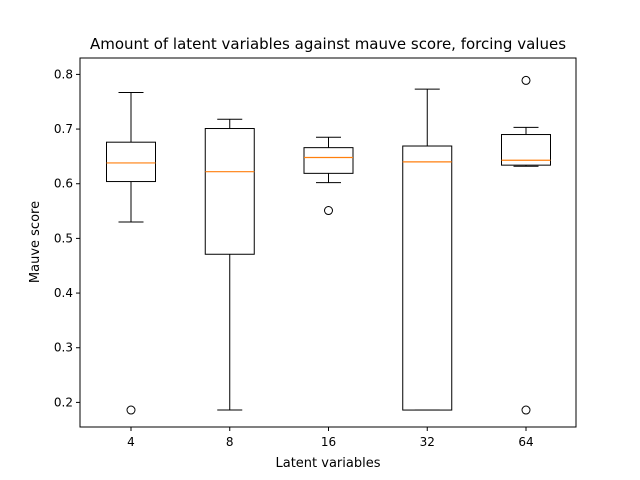 The width and height of the screenshot is (640, 480). Describe the element at coordinates (63, 293) in the screenshot. I see `y-tick-label: 0.4` at that location.